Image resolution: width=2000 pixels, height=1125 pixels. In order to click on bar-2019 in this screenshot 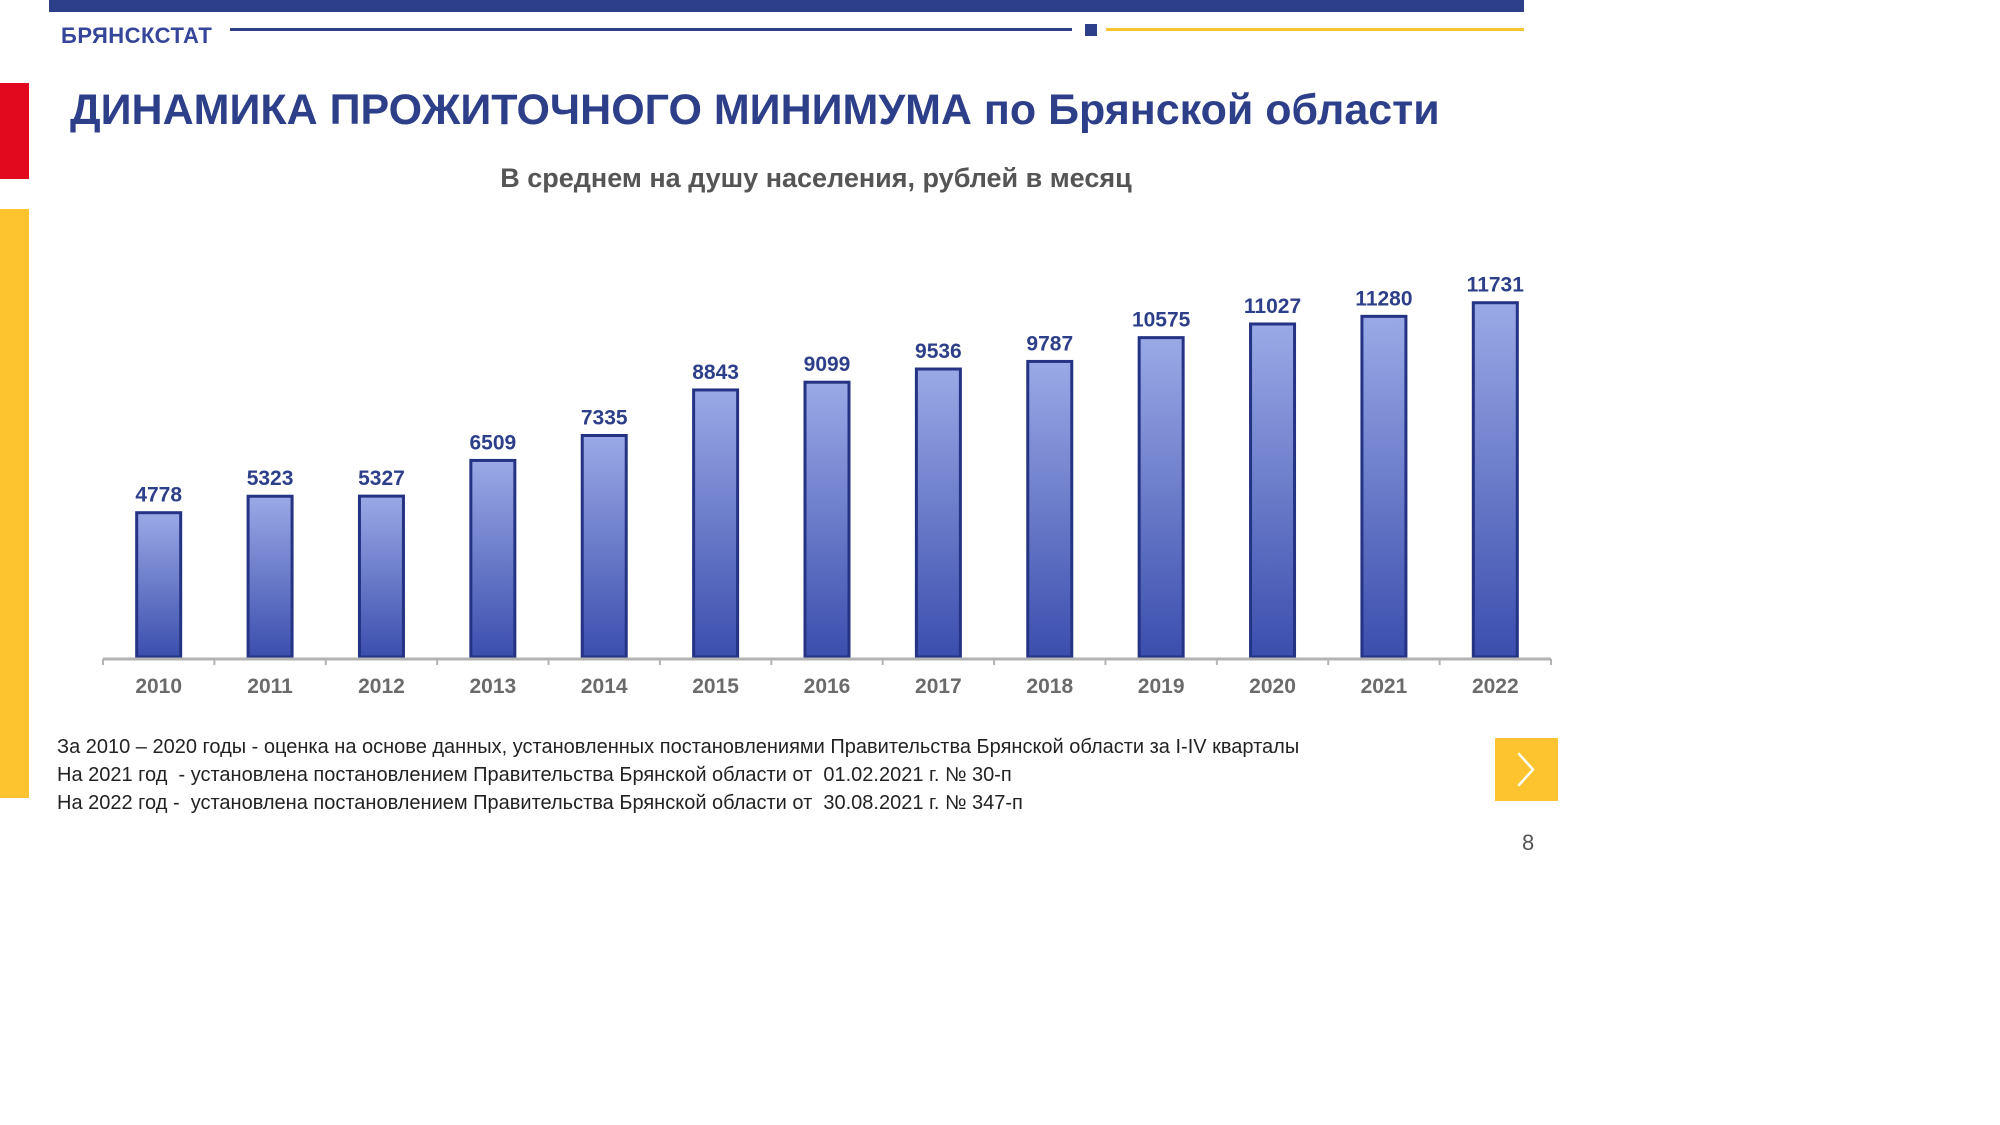, I will do `click(1161, 497)`.